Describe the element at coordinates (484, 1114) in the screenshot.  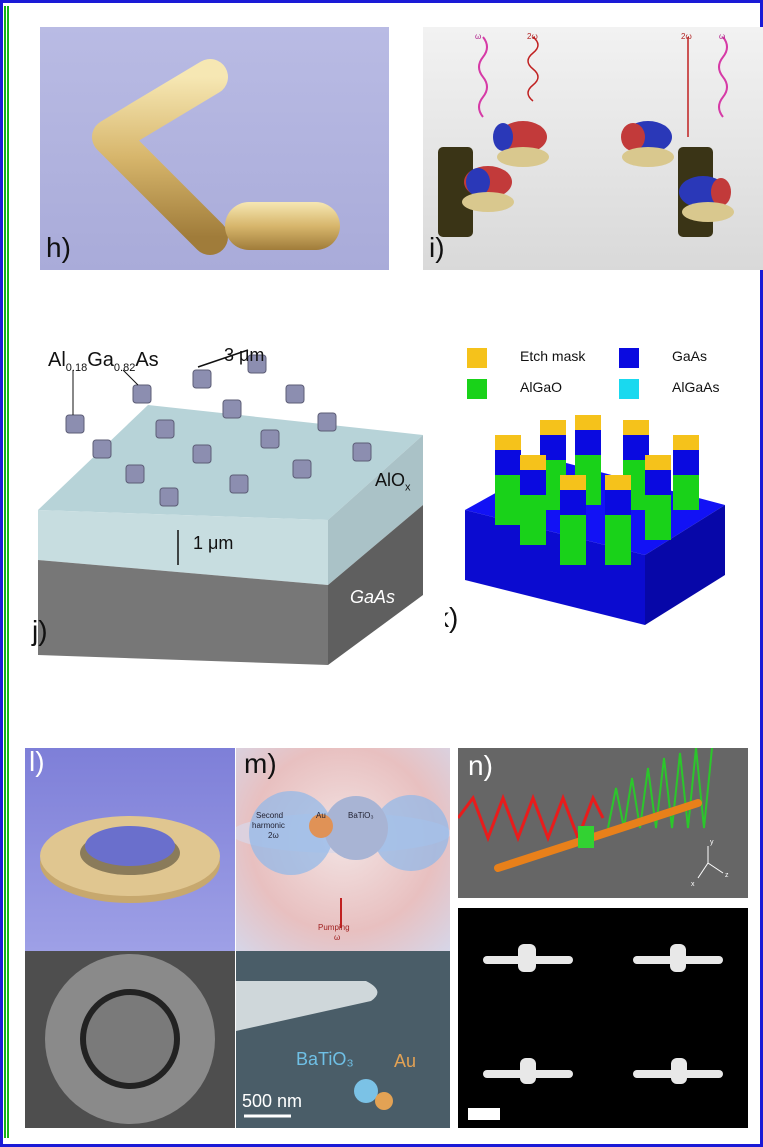
I see `n-scale-bar` at that location.